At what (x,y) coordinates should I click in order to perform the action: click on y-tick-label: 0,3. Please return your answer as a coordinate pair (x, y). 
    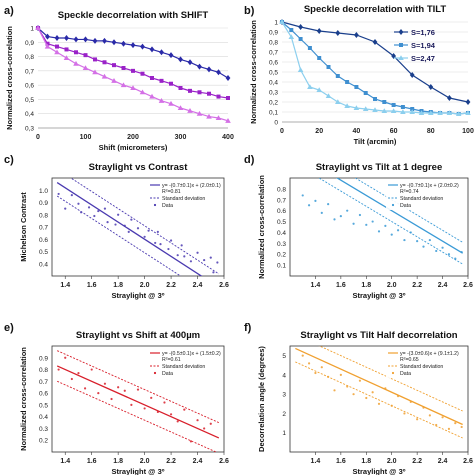
    Looking at the image, I should click on (29, 129).